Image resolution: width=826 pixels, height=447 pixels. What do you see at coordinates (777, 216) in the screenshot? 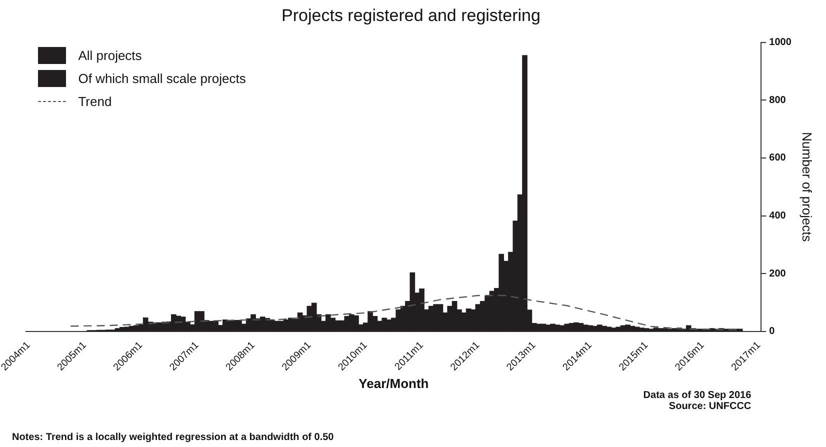
I see `y-tick-label: 400` at bounding box center [777, 216].